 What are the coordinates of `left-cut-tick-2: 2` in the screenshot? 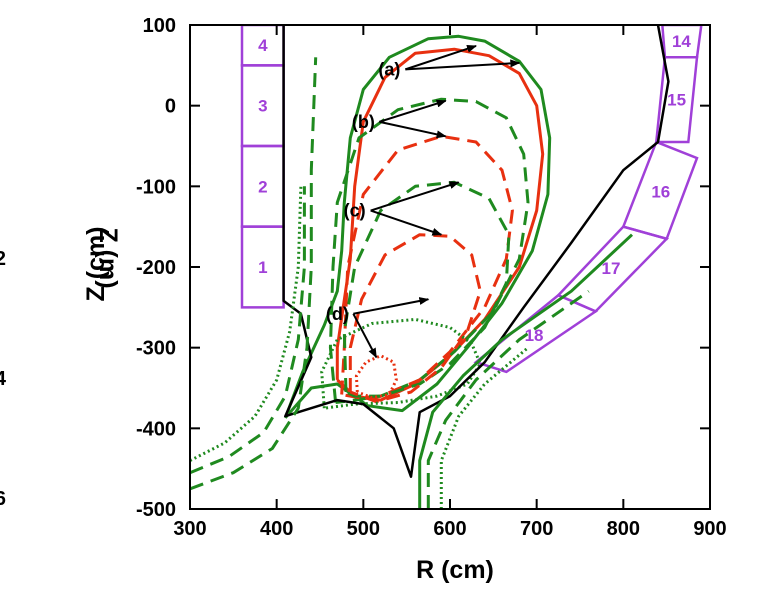 It's located at (3, 259).